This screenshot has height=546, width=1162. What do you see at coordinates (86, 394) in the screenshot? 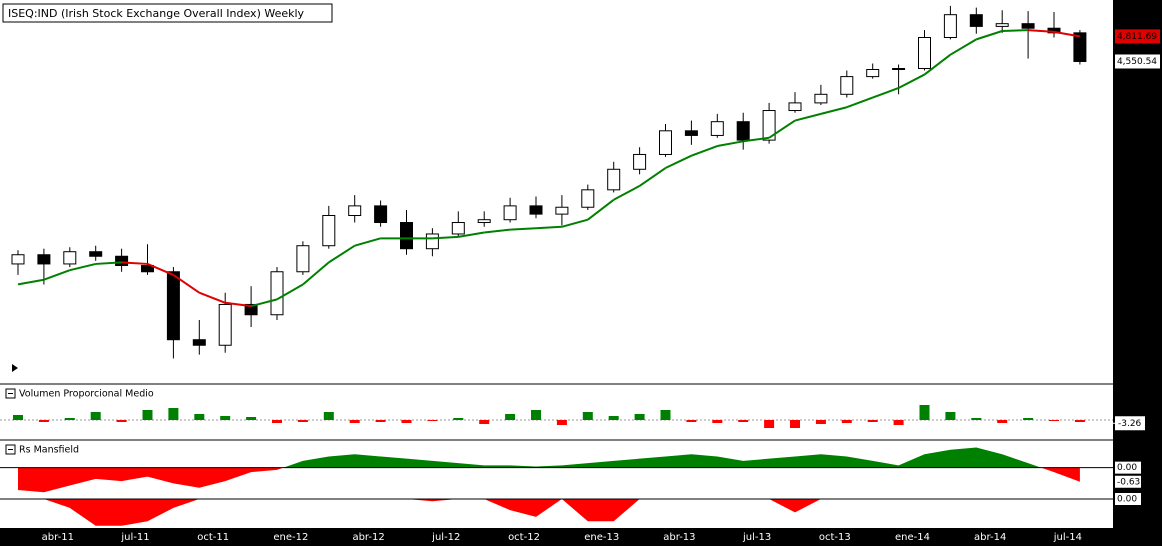
I see `panel-title: Volumen Proporcional Medio` at bounding box center [86, 394].